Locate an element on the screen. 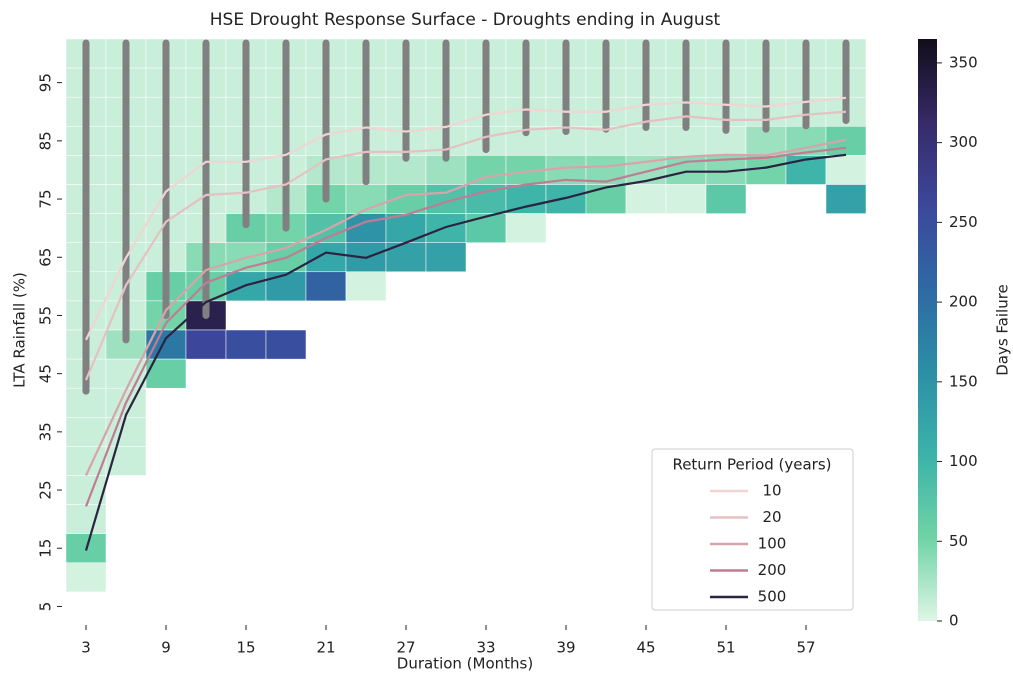 This screenshot has height=682, width=1013. x-tick-label: 33 is located at coordinates (485, 648).